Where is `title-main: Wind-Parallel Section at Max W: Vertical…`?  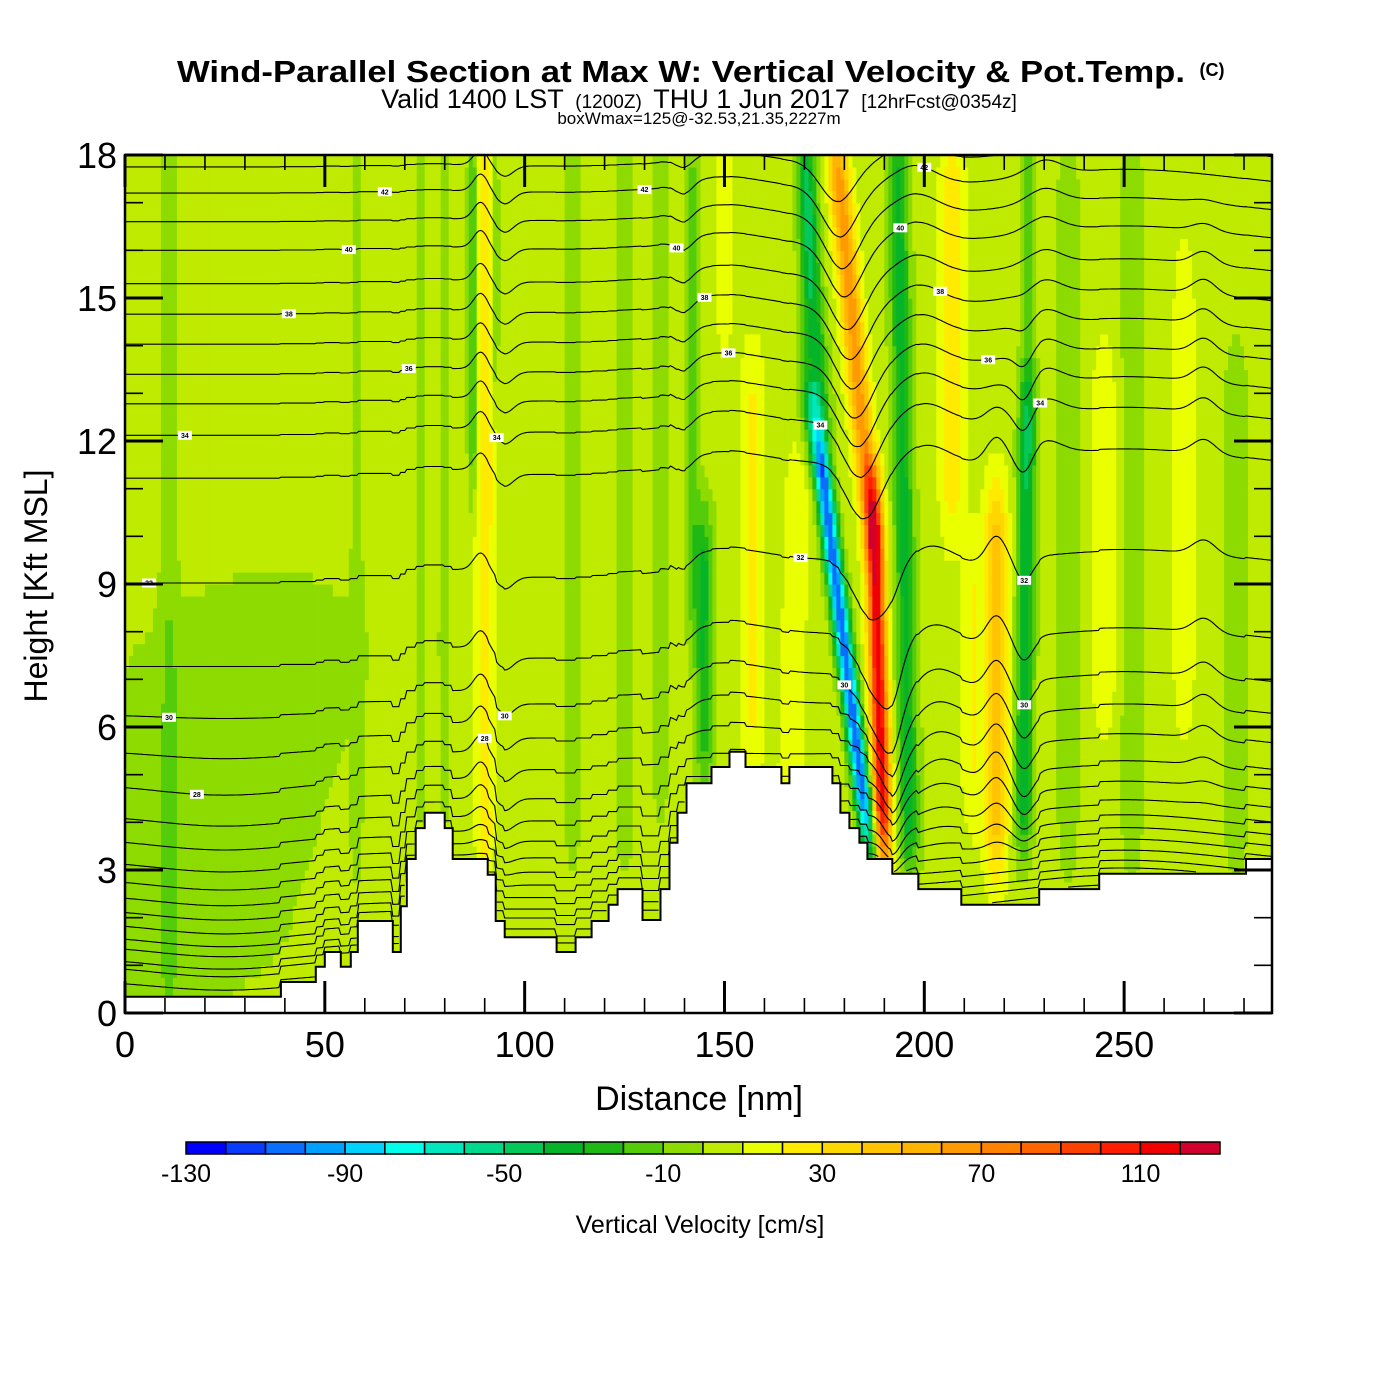
title-main: Wind-Parallel Section at Max W: Vertical… is located at coordinates (681, 71).